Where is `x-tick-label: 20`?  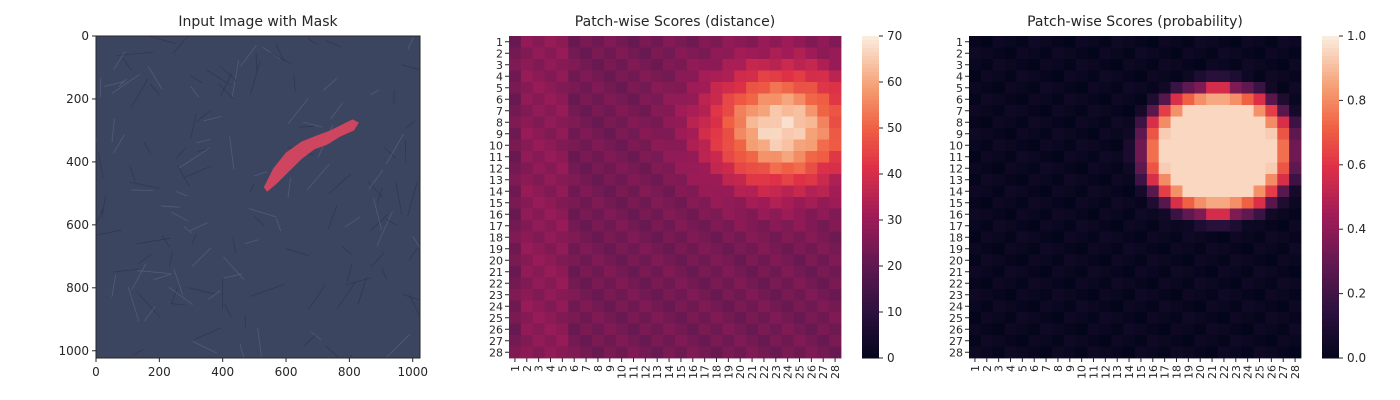
x-tick-label: 20 is located at coordinates (740, 372).